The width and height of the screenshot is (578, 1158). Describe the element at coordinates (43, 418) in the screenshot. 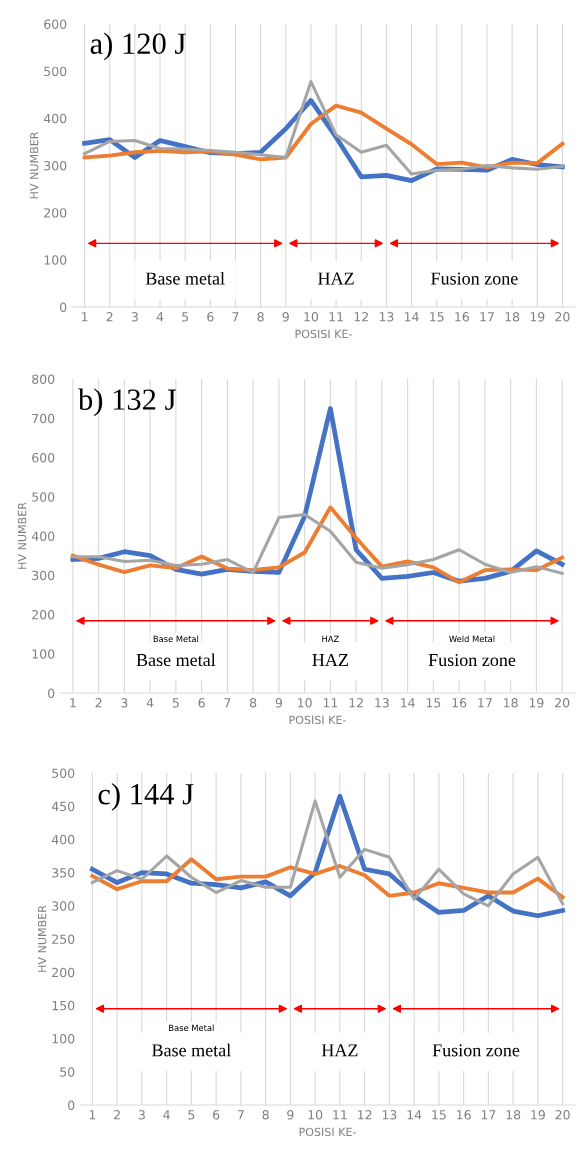

I see `y-tick-label: 700` at that location.